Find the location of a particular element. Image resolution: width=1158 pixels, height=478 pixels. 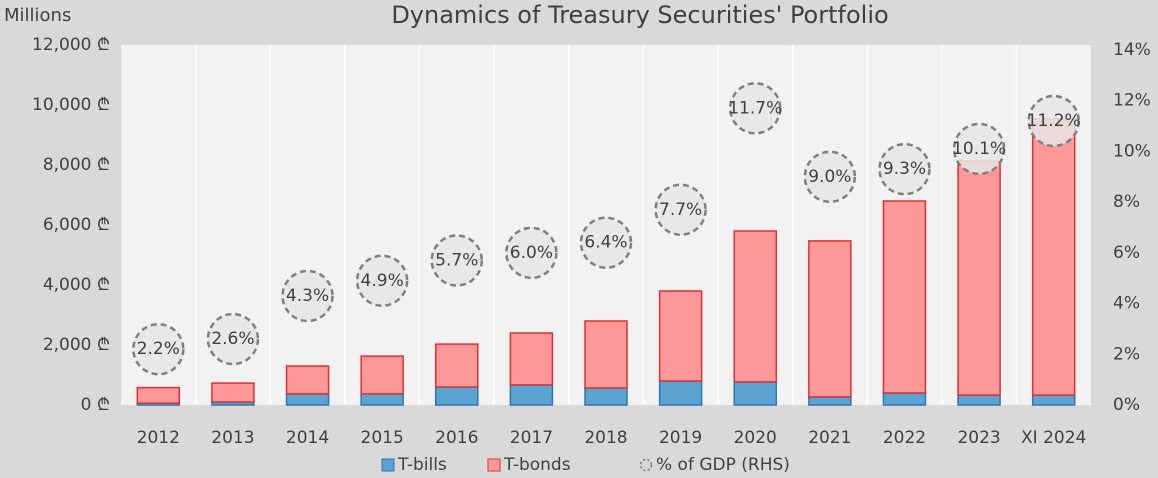

y-tick-label: 10,000 ₾ is located at coordinates (71, 105).